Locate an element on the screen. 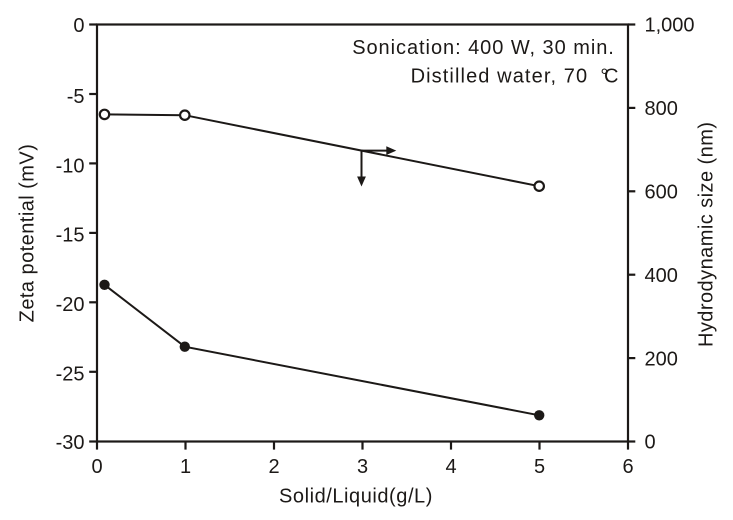 The image size is (733, 520). svg-text: 800 is located at coordinates (661, 109).